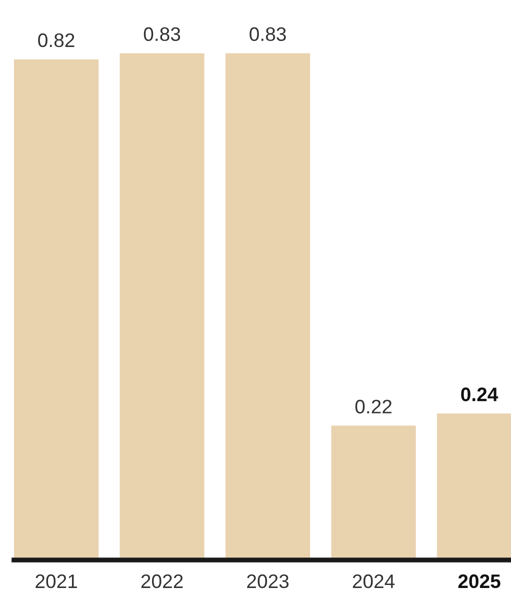 The image size is (511, 603). I want to click on x-tick-label: 2025, so click(479, 581).